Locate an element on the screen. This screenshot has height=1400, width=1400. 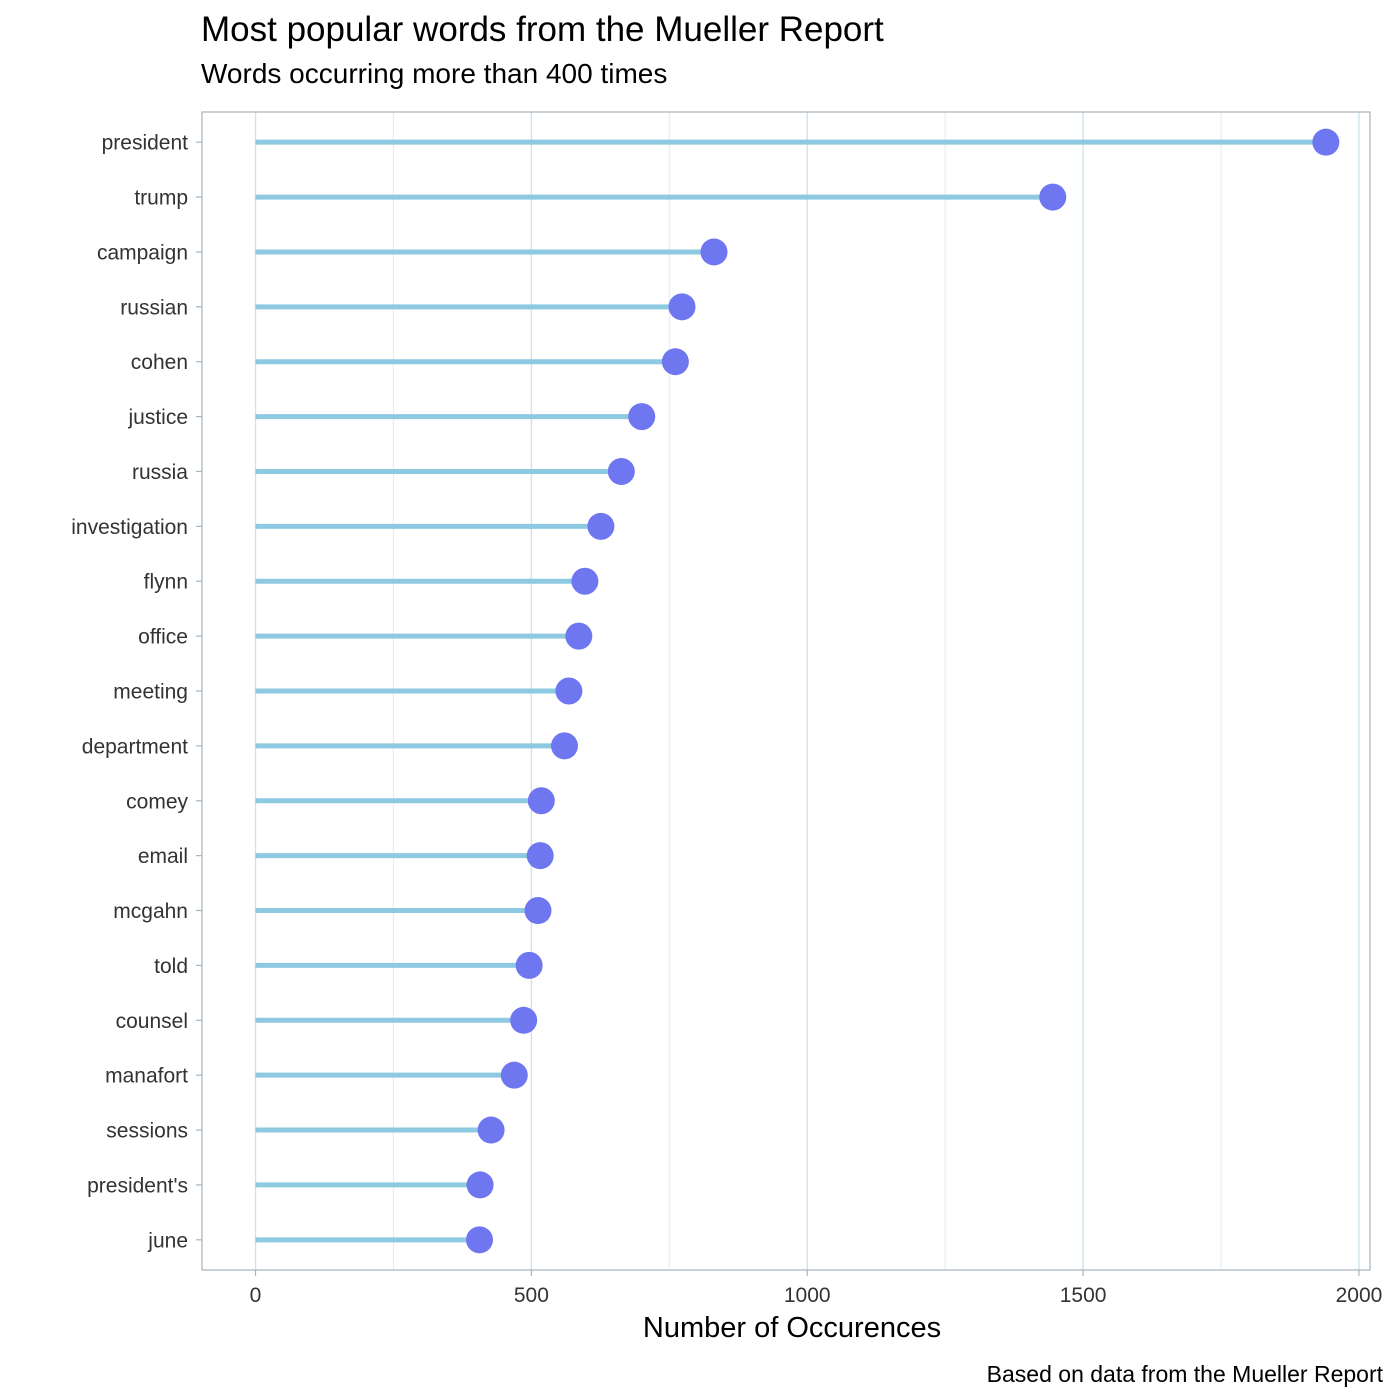
point-cohen is located at coordinates (675, 362).